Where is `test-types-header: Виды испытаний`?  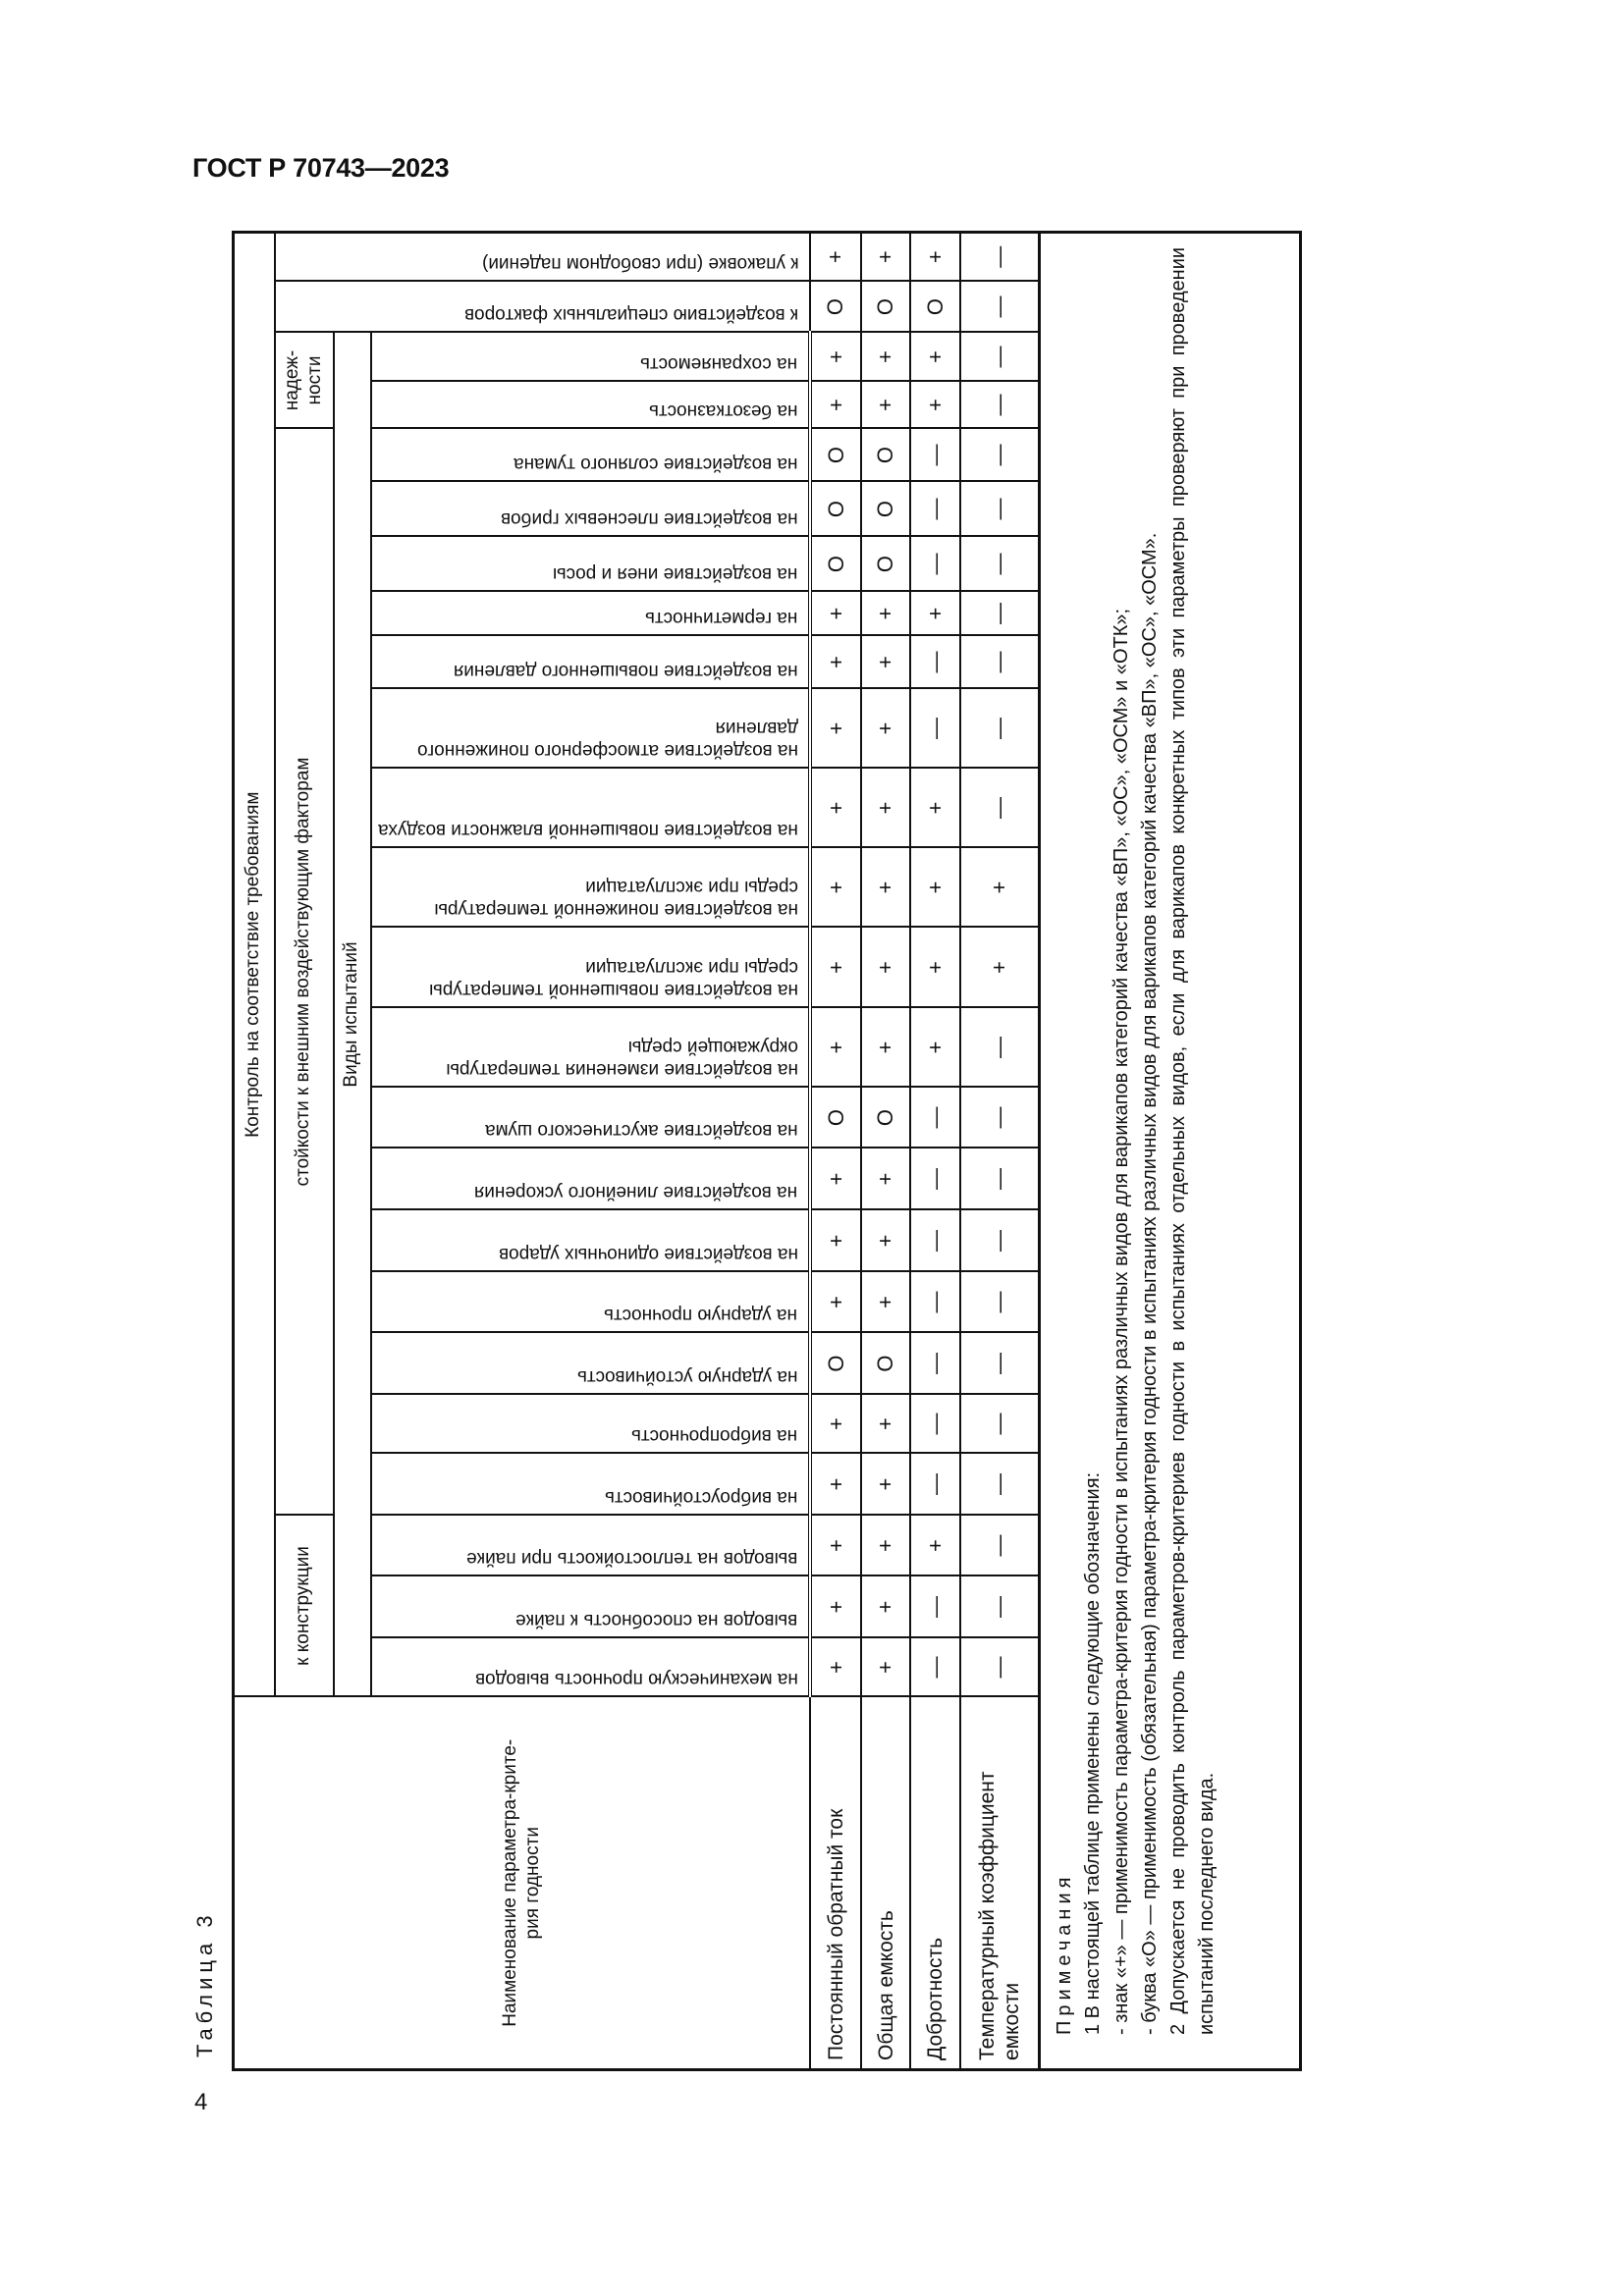 test-types-header: Виды испытаний is located at coordinates (352, 1014).